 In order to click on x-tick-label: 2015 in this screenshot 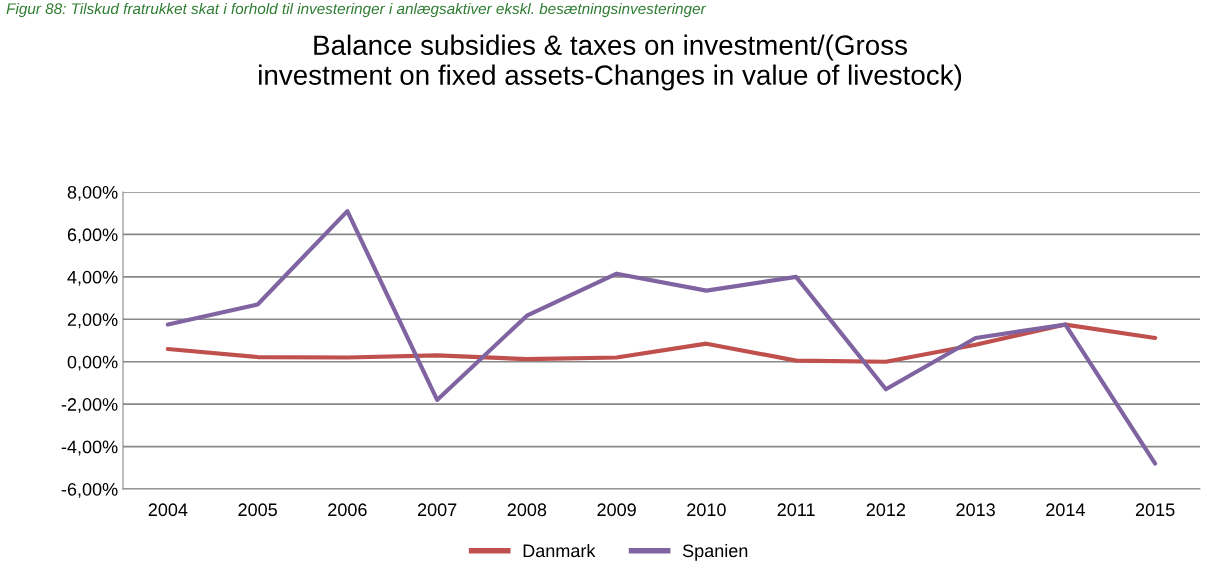, I will do `click(1155, 510)`.